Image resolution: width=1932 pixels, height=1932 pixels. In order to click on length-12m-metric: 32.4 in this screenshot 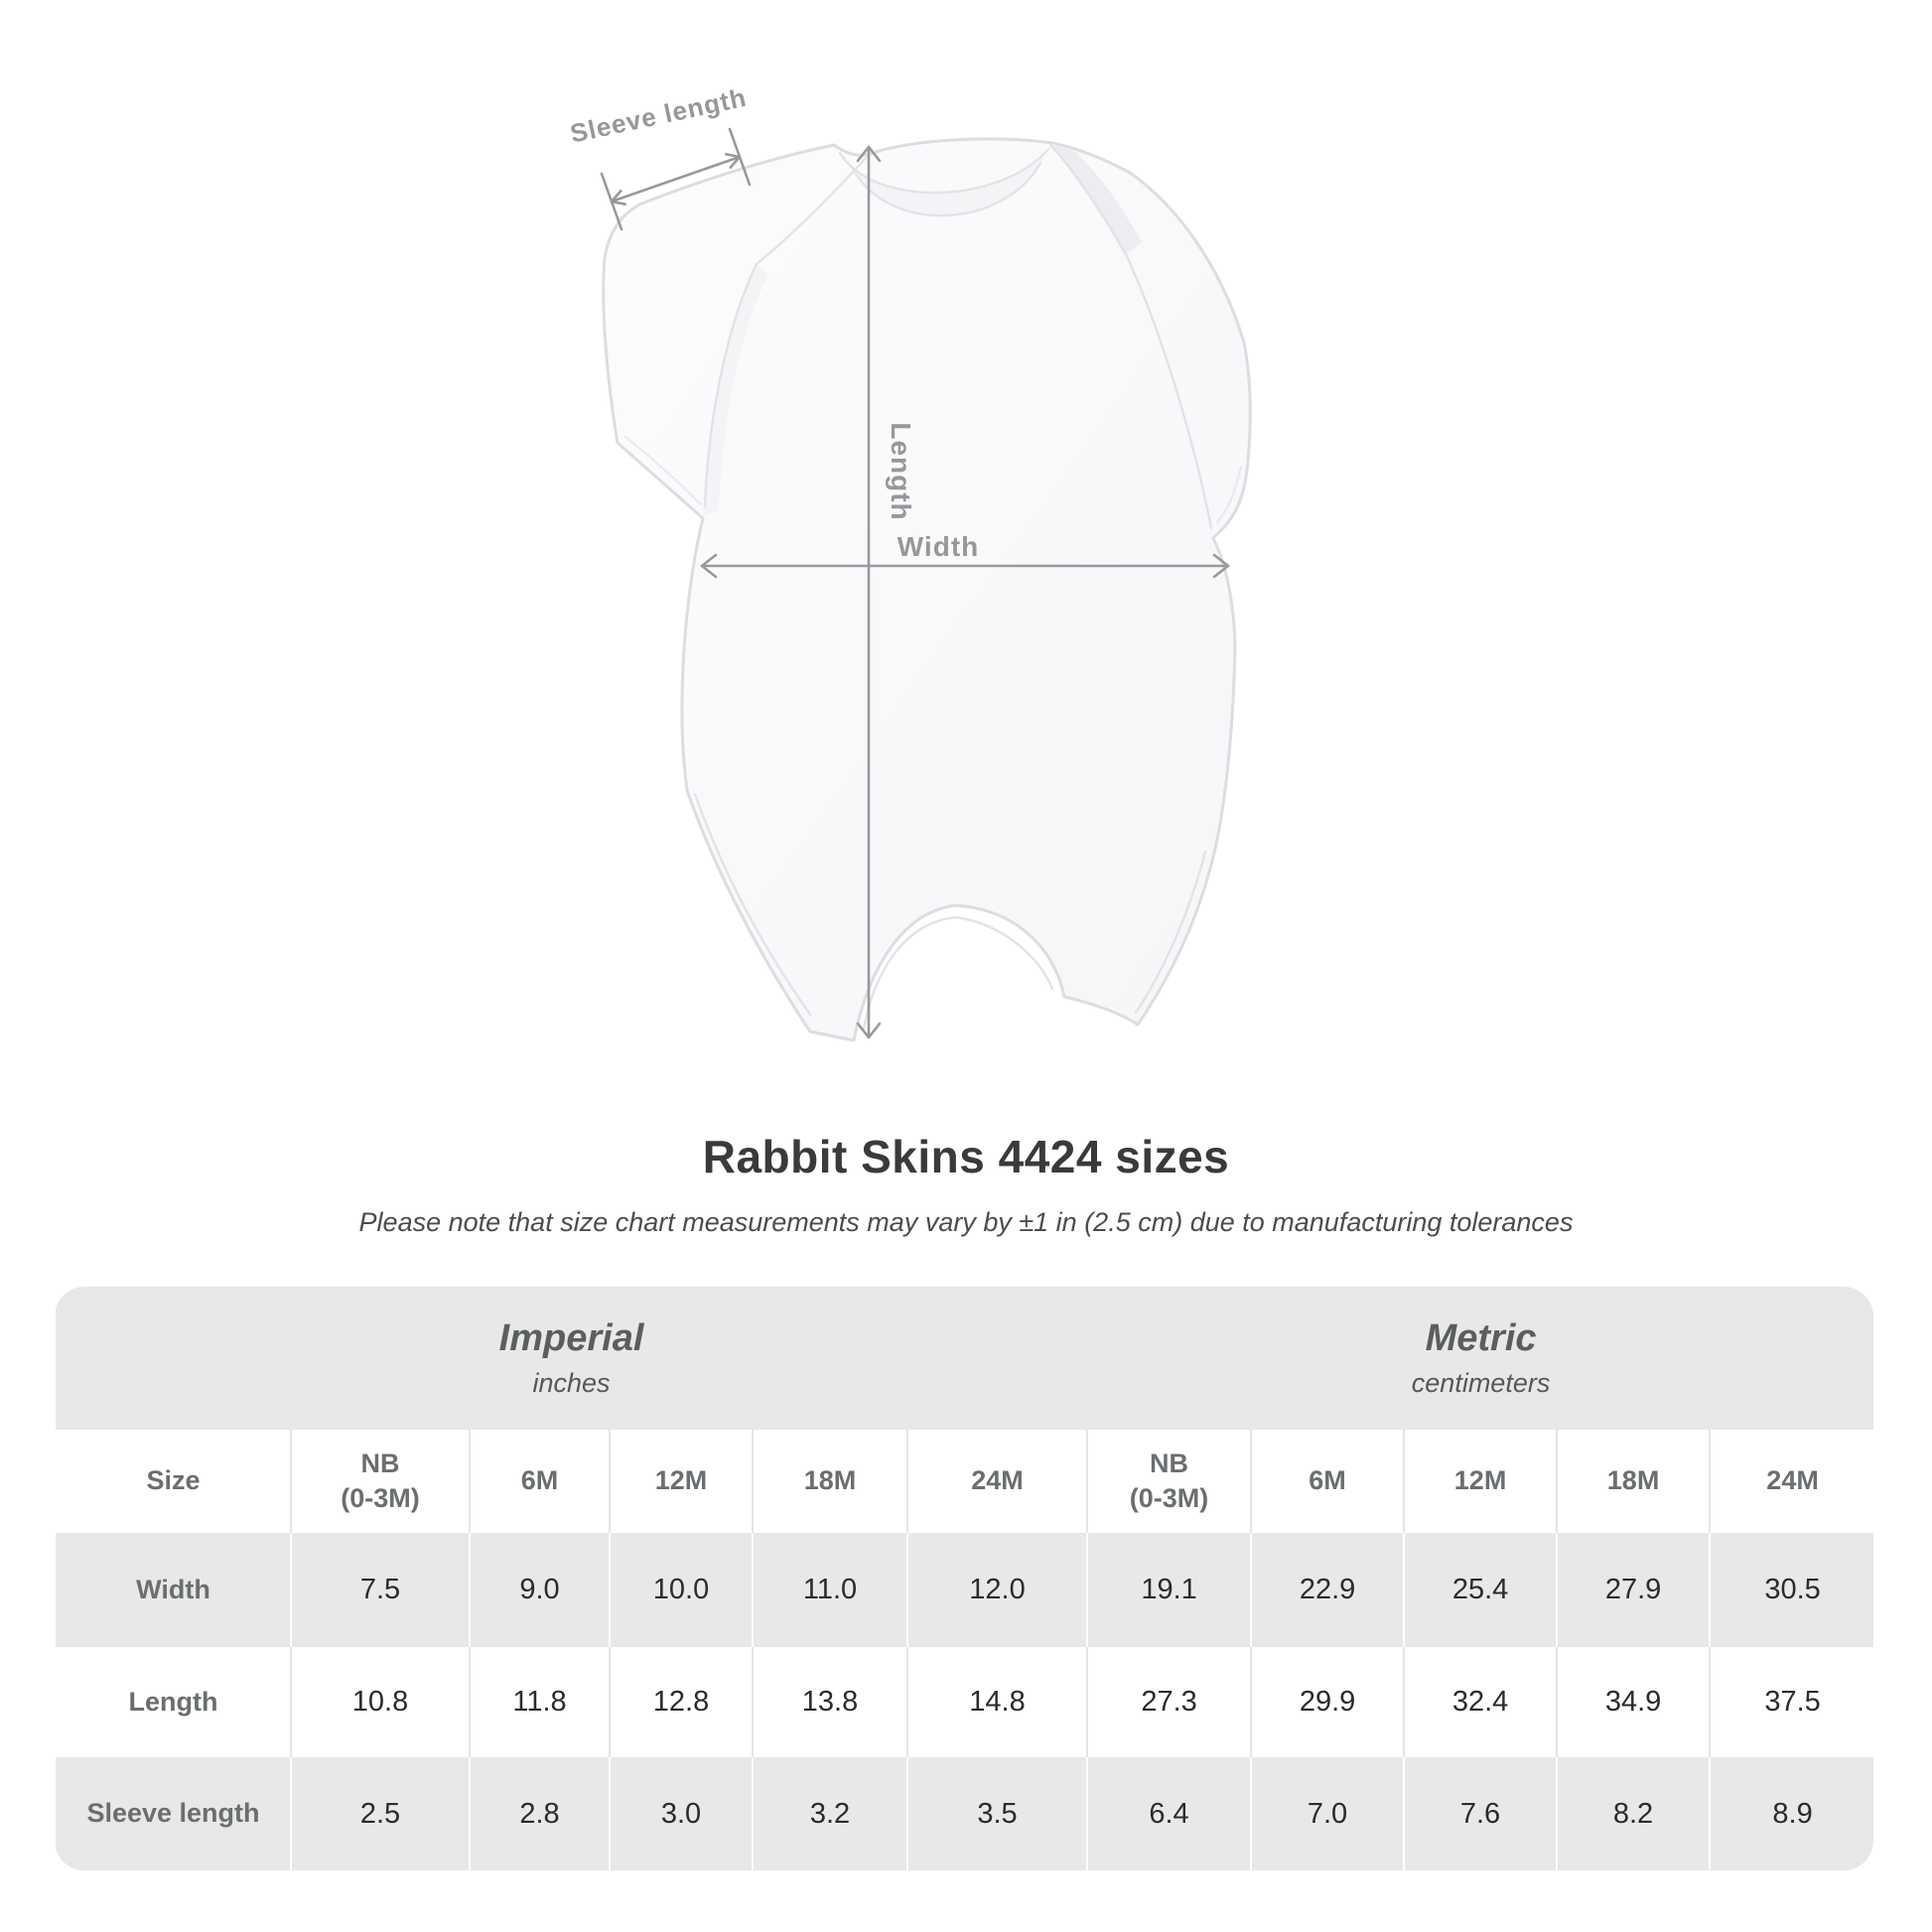, I will do `click(1480, 1702)`.